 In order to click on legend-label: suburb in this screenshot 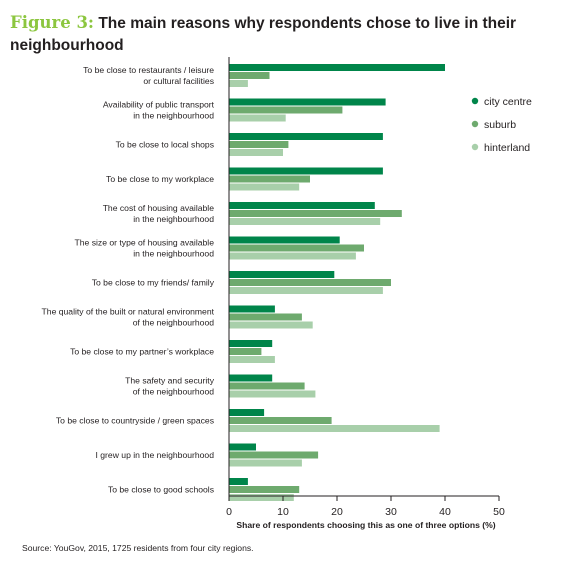, I will do `click(500, 125)`.